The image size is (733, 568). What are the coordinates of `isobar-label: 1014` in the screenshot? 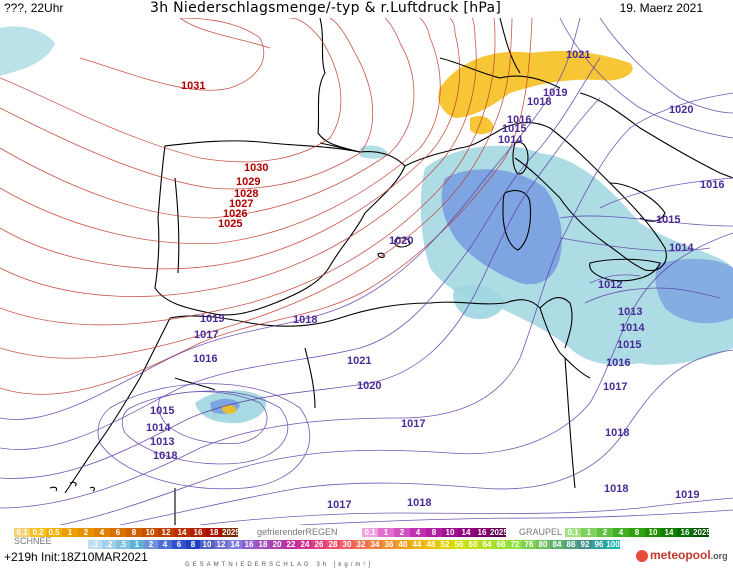 It's located at (681, 248).